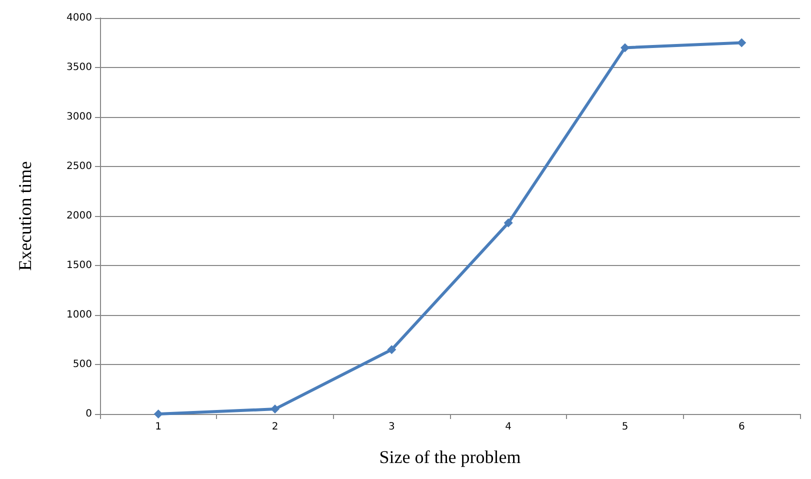 This screenshot has height=479, width=811. I want to click on y-tick-label: 2000, so click(79, 216).